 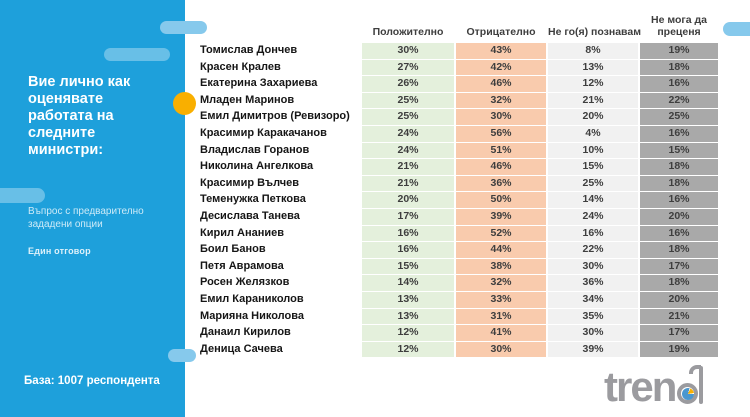 What do you see at coordinates (594, 31) in the screenshot?
I see `column-header-dont-know: Не го(я) познавам` at bounding box center [594, 31].